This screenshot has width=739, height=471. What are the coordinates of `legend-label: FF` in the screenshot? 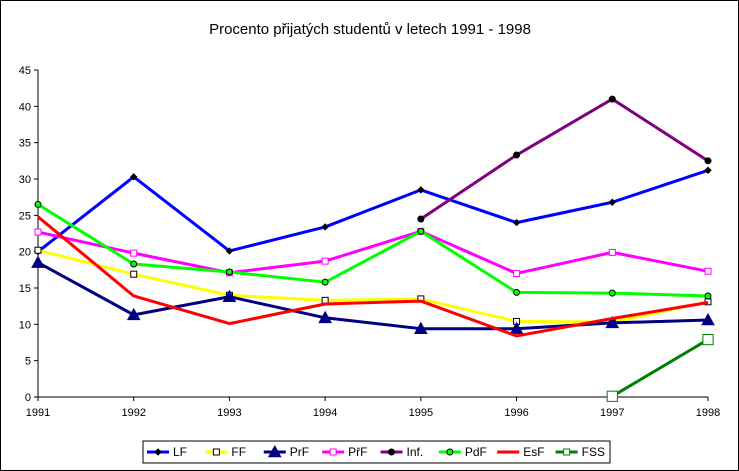 It's located at (238, 452).